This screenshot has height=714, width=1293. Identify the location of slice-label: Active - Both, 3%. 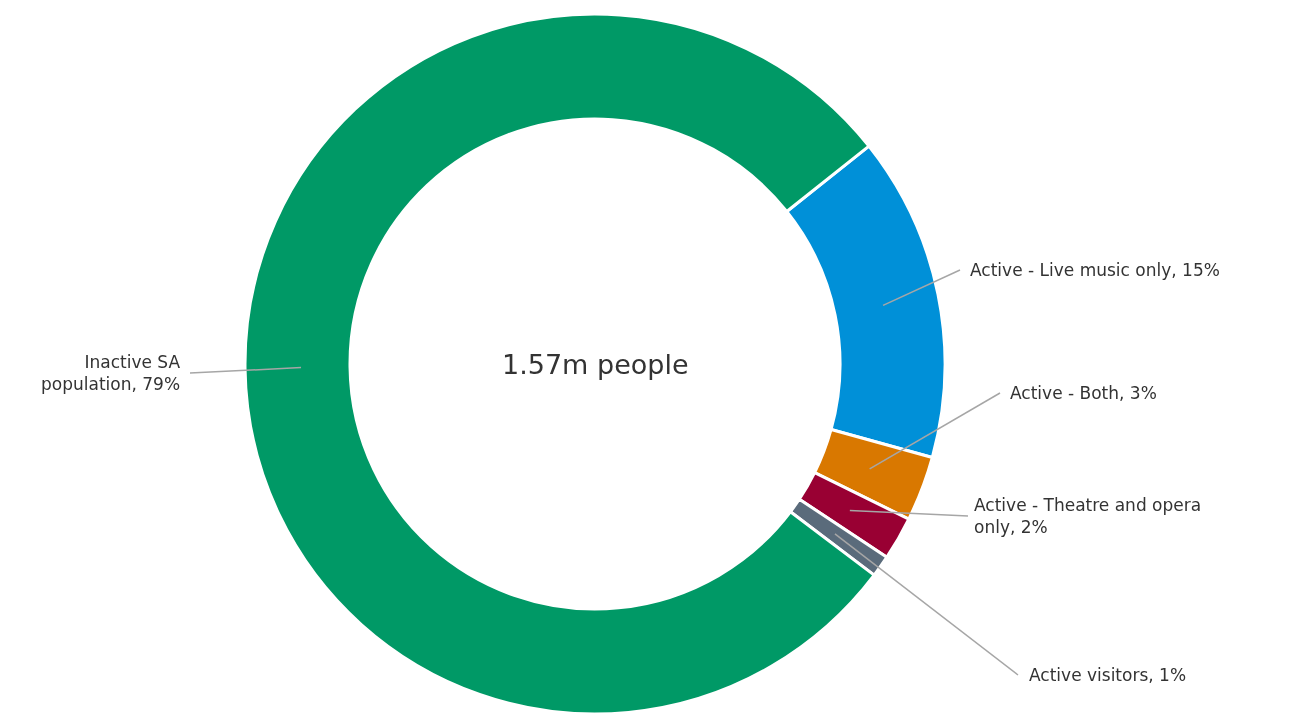
(1083, 393).